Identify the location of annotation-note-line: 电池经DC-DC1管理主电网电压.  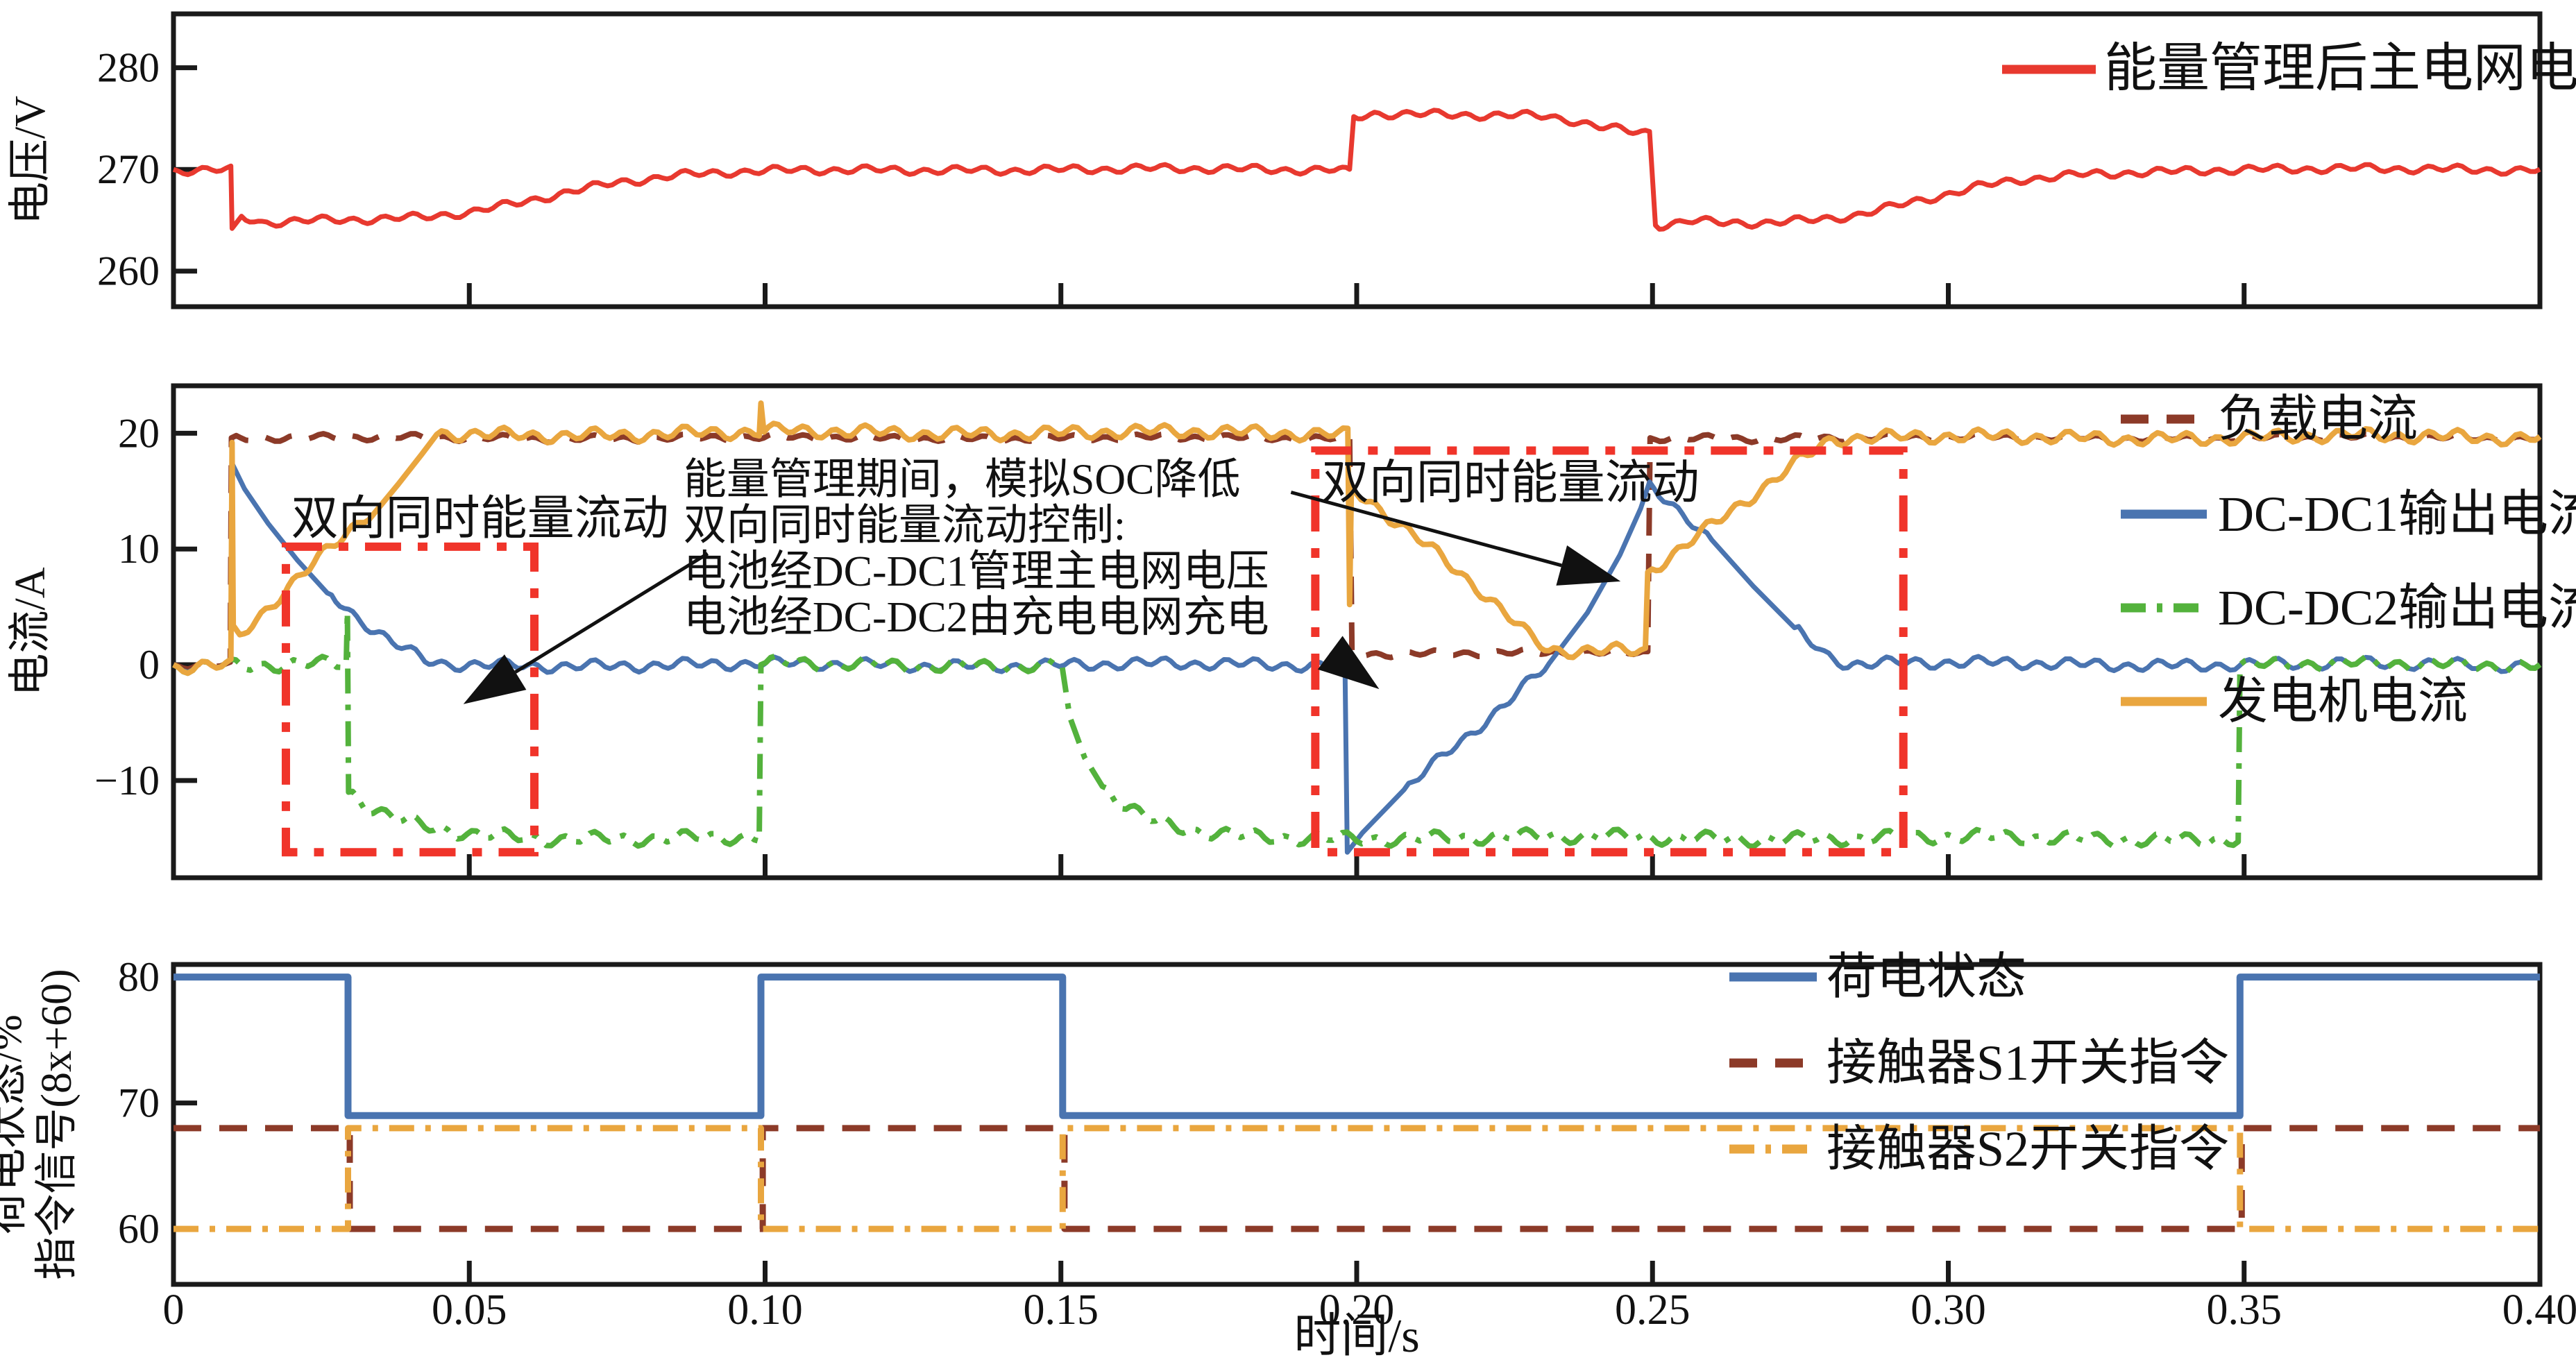
(977, 571).